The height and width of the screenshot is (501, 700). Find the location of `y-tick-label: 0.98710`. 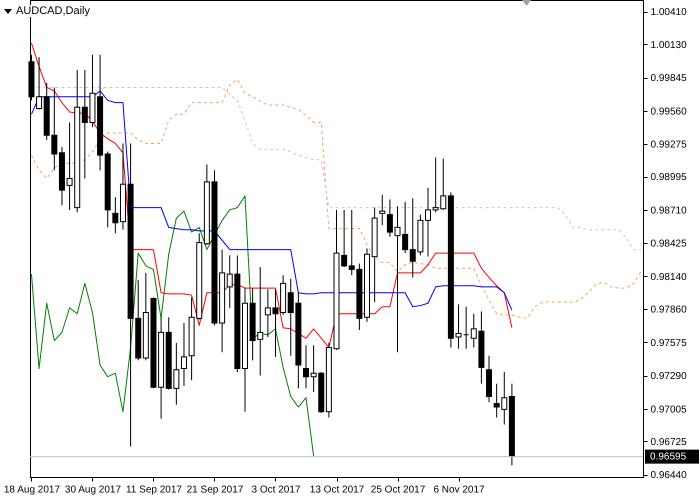

y-tick-label: 0.98710 is located at coordinates (669, 210).